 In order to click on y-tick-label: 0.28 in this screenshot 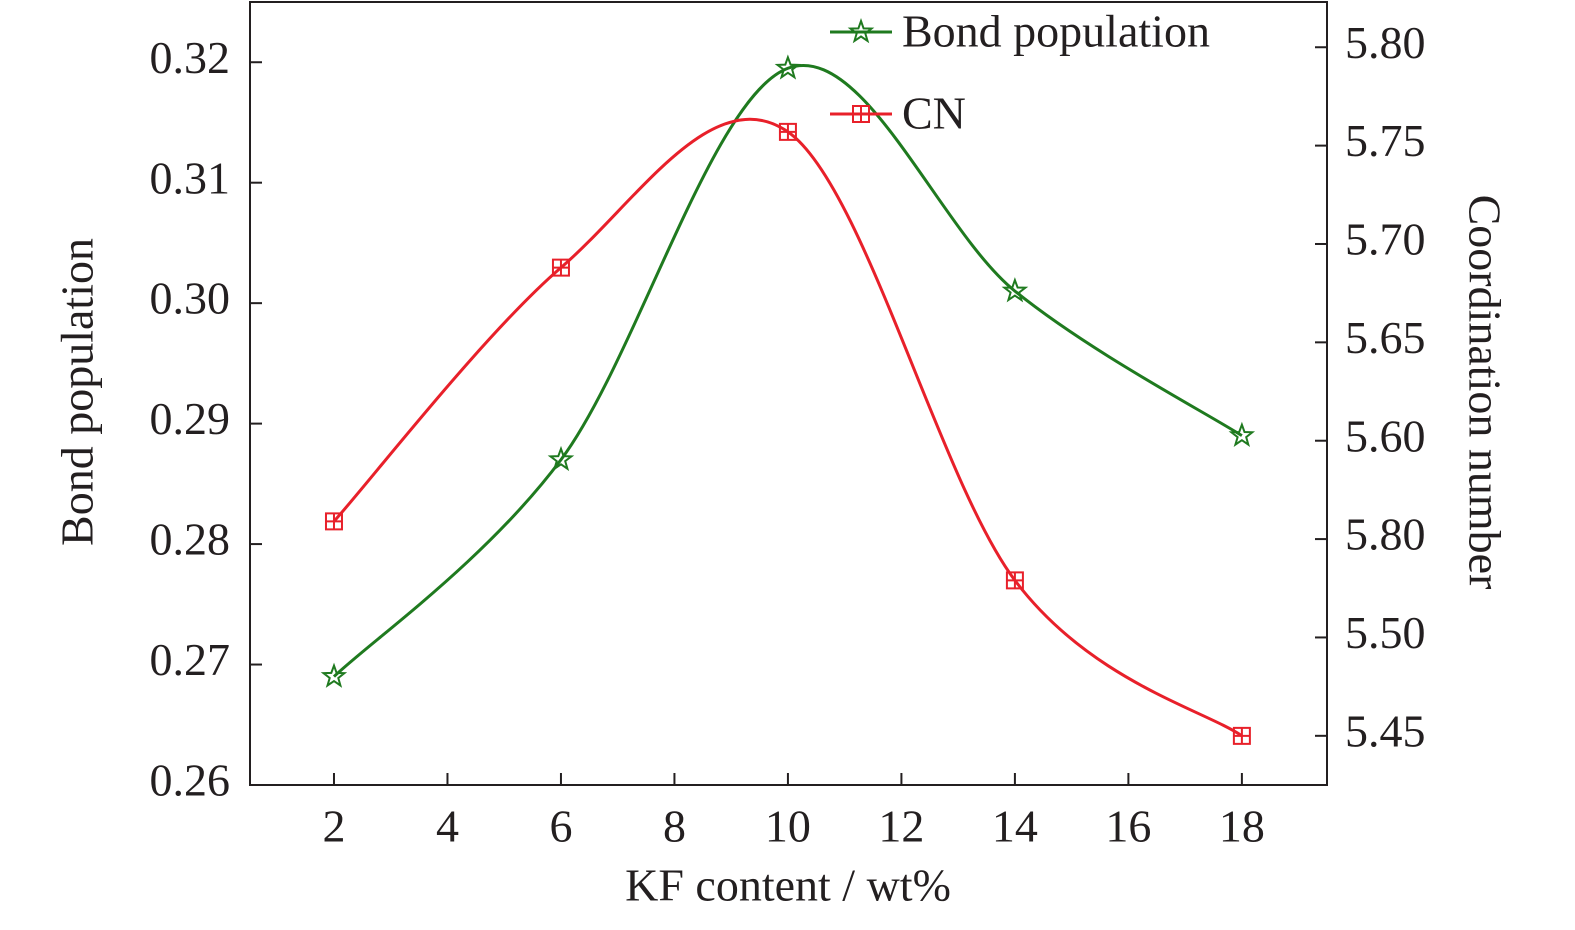, I will do `click(190, 539)`.